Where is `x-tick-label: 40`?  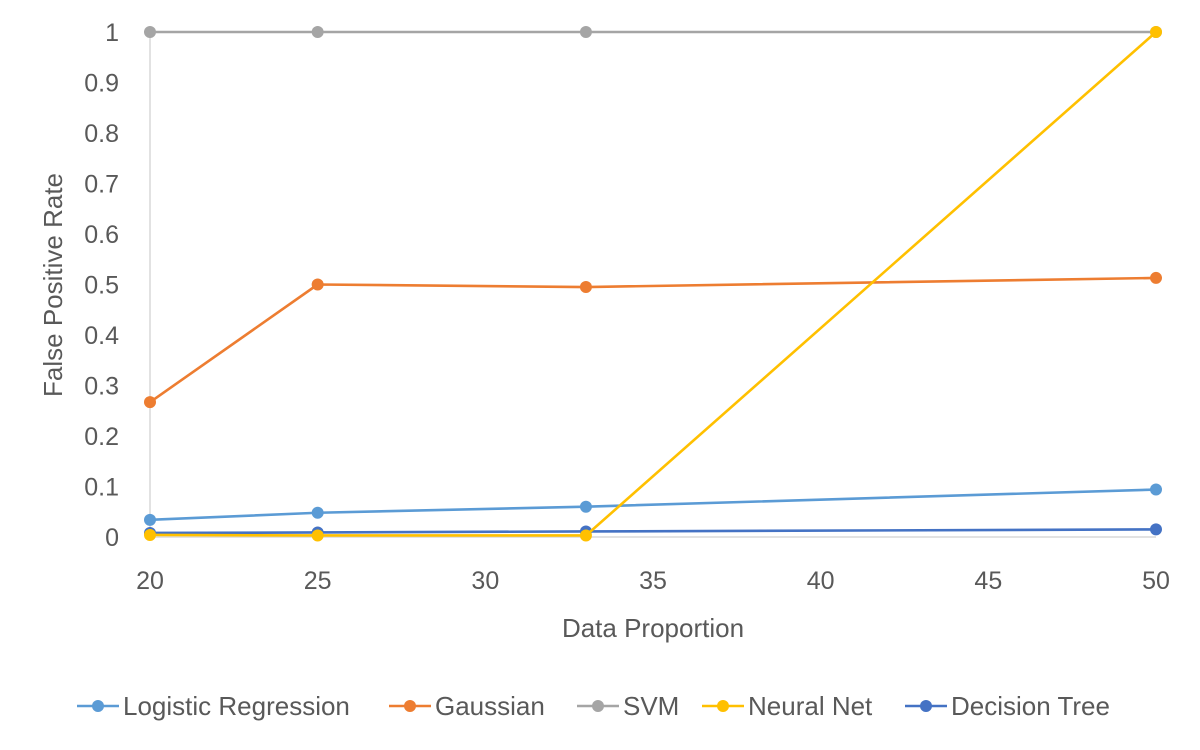
x-tick-label: 40 is located at coordinates (821, 581).